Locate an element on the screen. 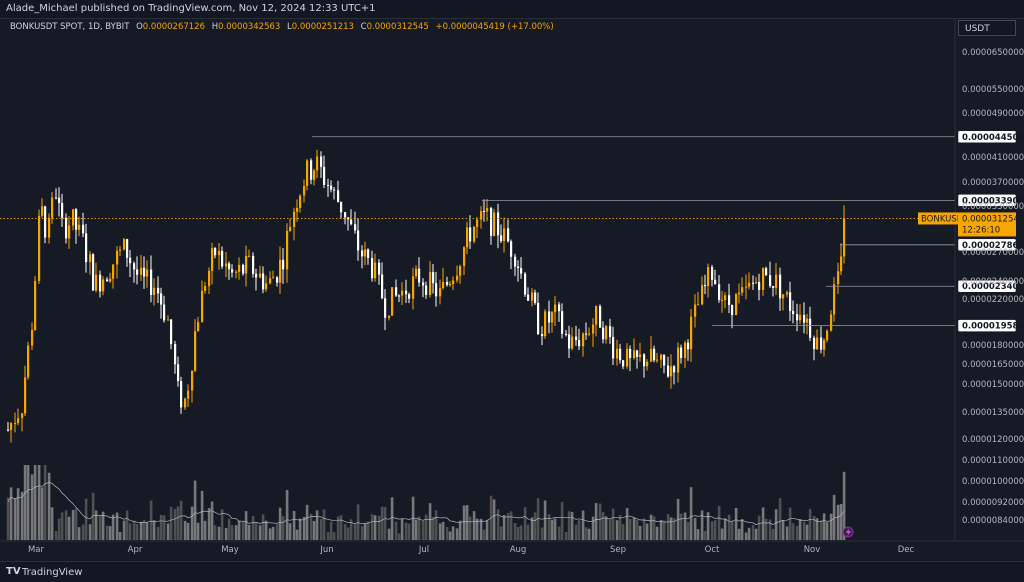  time-axis: Mar Apr May Jun Jul Aug Sep Oct Nov Dec is located at coordinates (471, 550).